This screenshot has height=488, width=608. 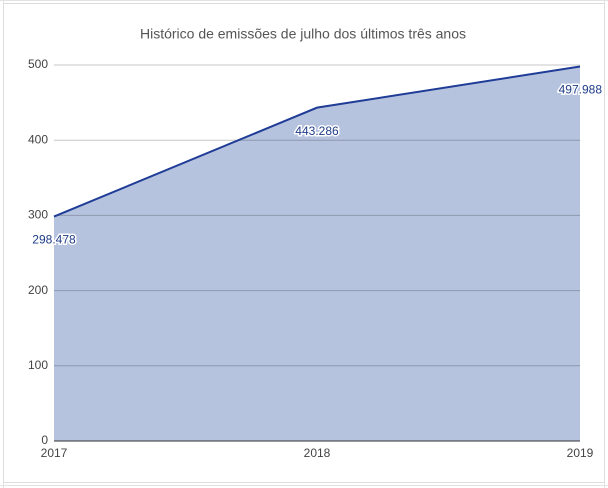 What do you see at coordinates (54, 240) in the screenshot?
I see `data-label: 298.478` at bounding box center [54, 240].